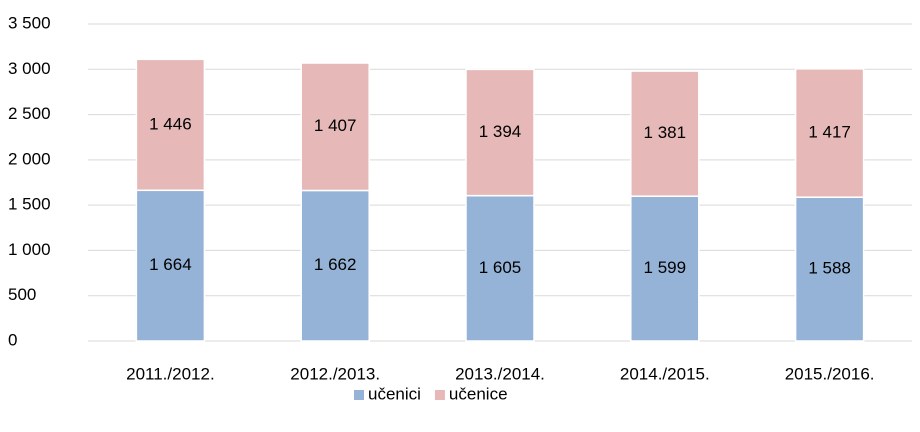 The height and width of the screenshot is (432, 920). I want to click on data-label: 1 407, so click(335, 125).